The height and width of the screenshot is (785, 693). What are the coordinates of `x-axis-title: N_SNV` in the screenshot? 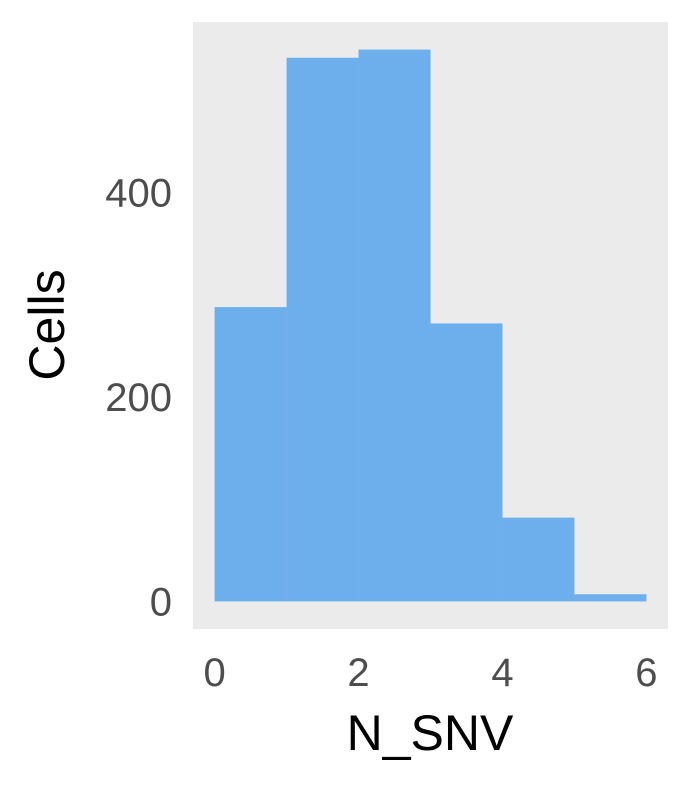 It's located at (430, 733).